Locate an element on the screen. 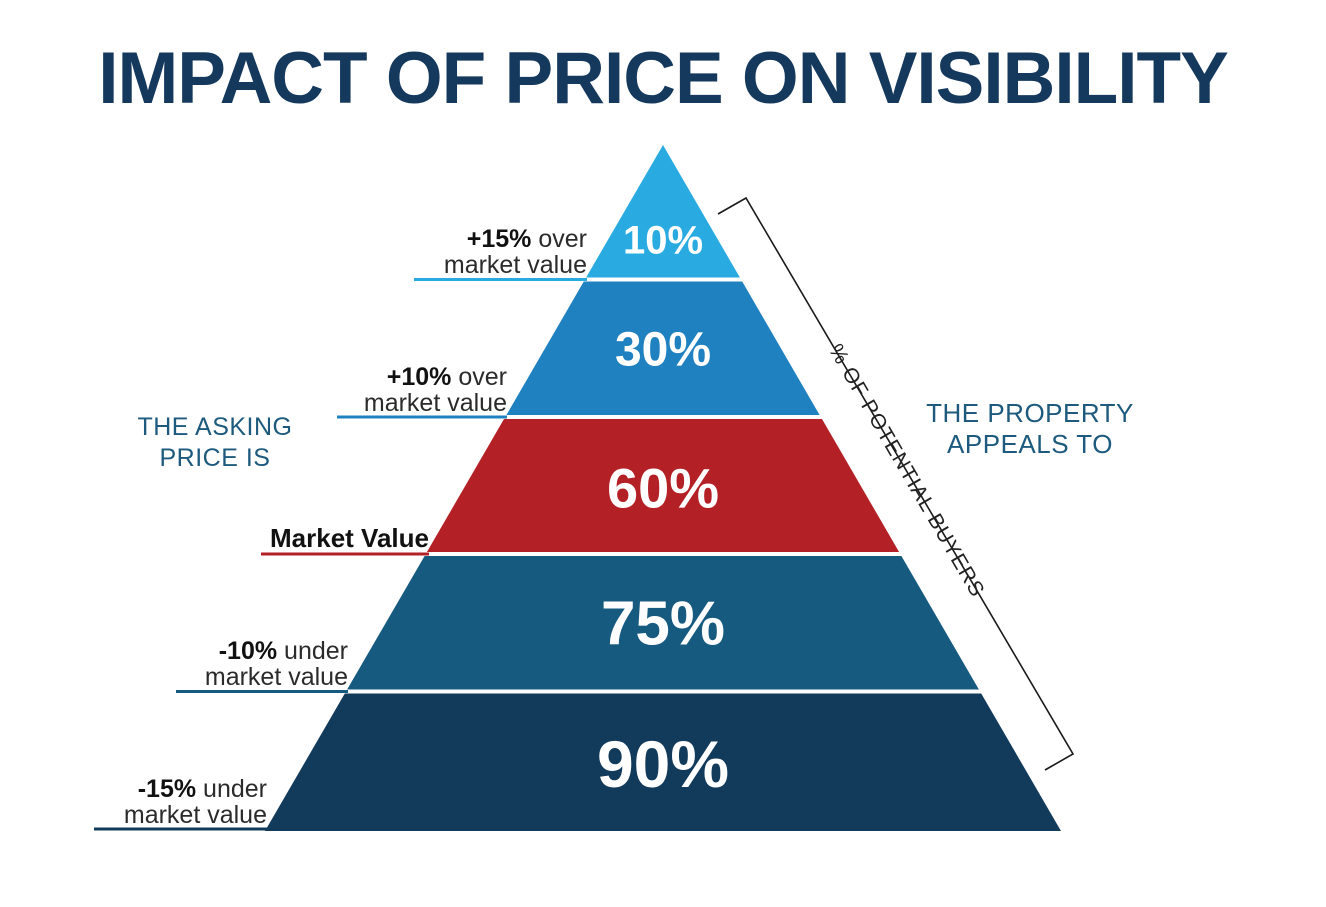 The width and height of the screenshot is (1326, 907). tier-4-price-label: -10% under market value is located at coordinates (276, 664).